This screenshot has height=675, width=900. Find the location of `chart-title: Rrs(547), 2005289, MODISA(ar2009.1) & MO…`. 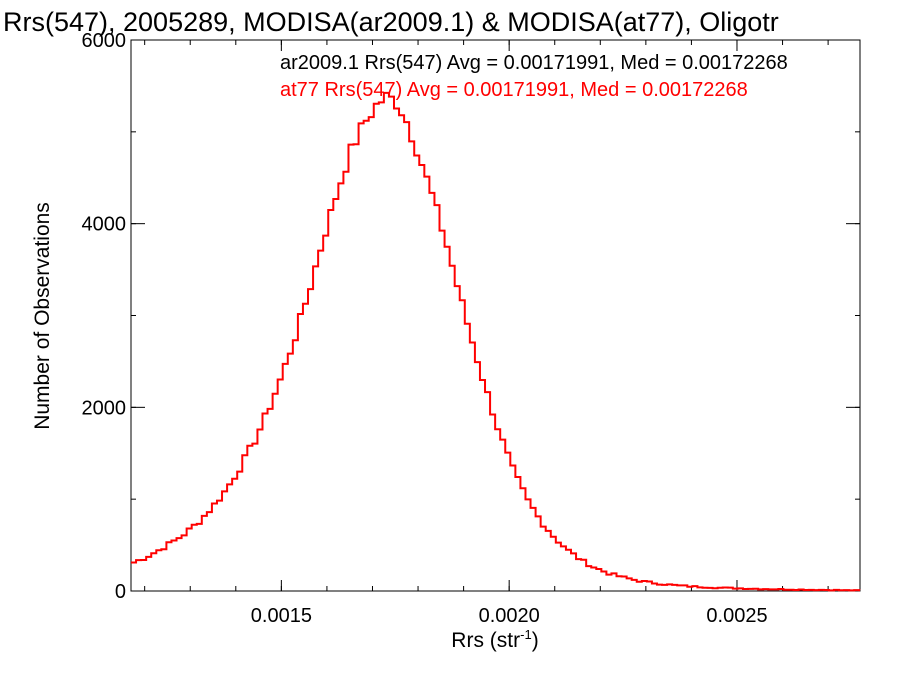

chart-title: Rrs(547), 2005289, MODISA(ar2009.1) & MO… is located at coordinates (391, 22).